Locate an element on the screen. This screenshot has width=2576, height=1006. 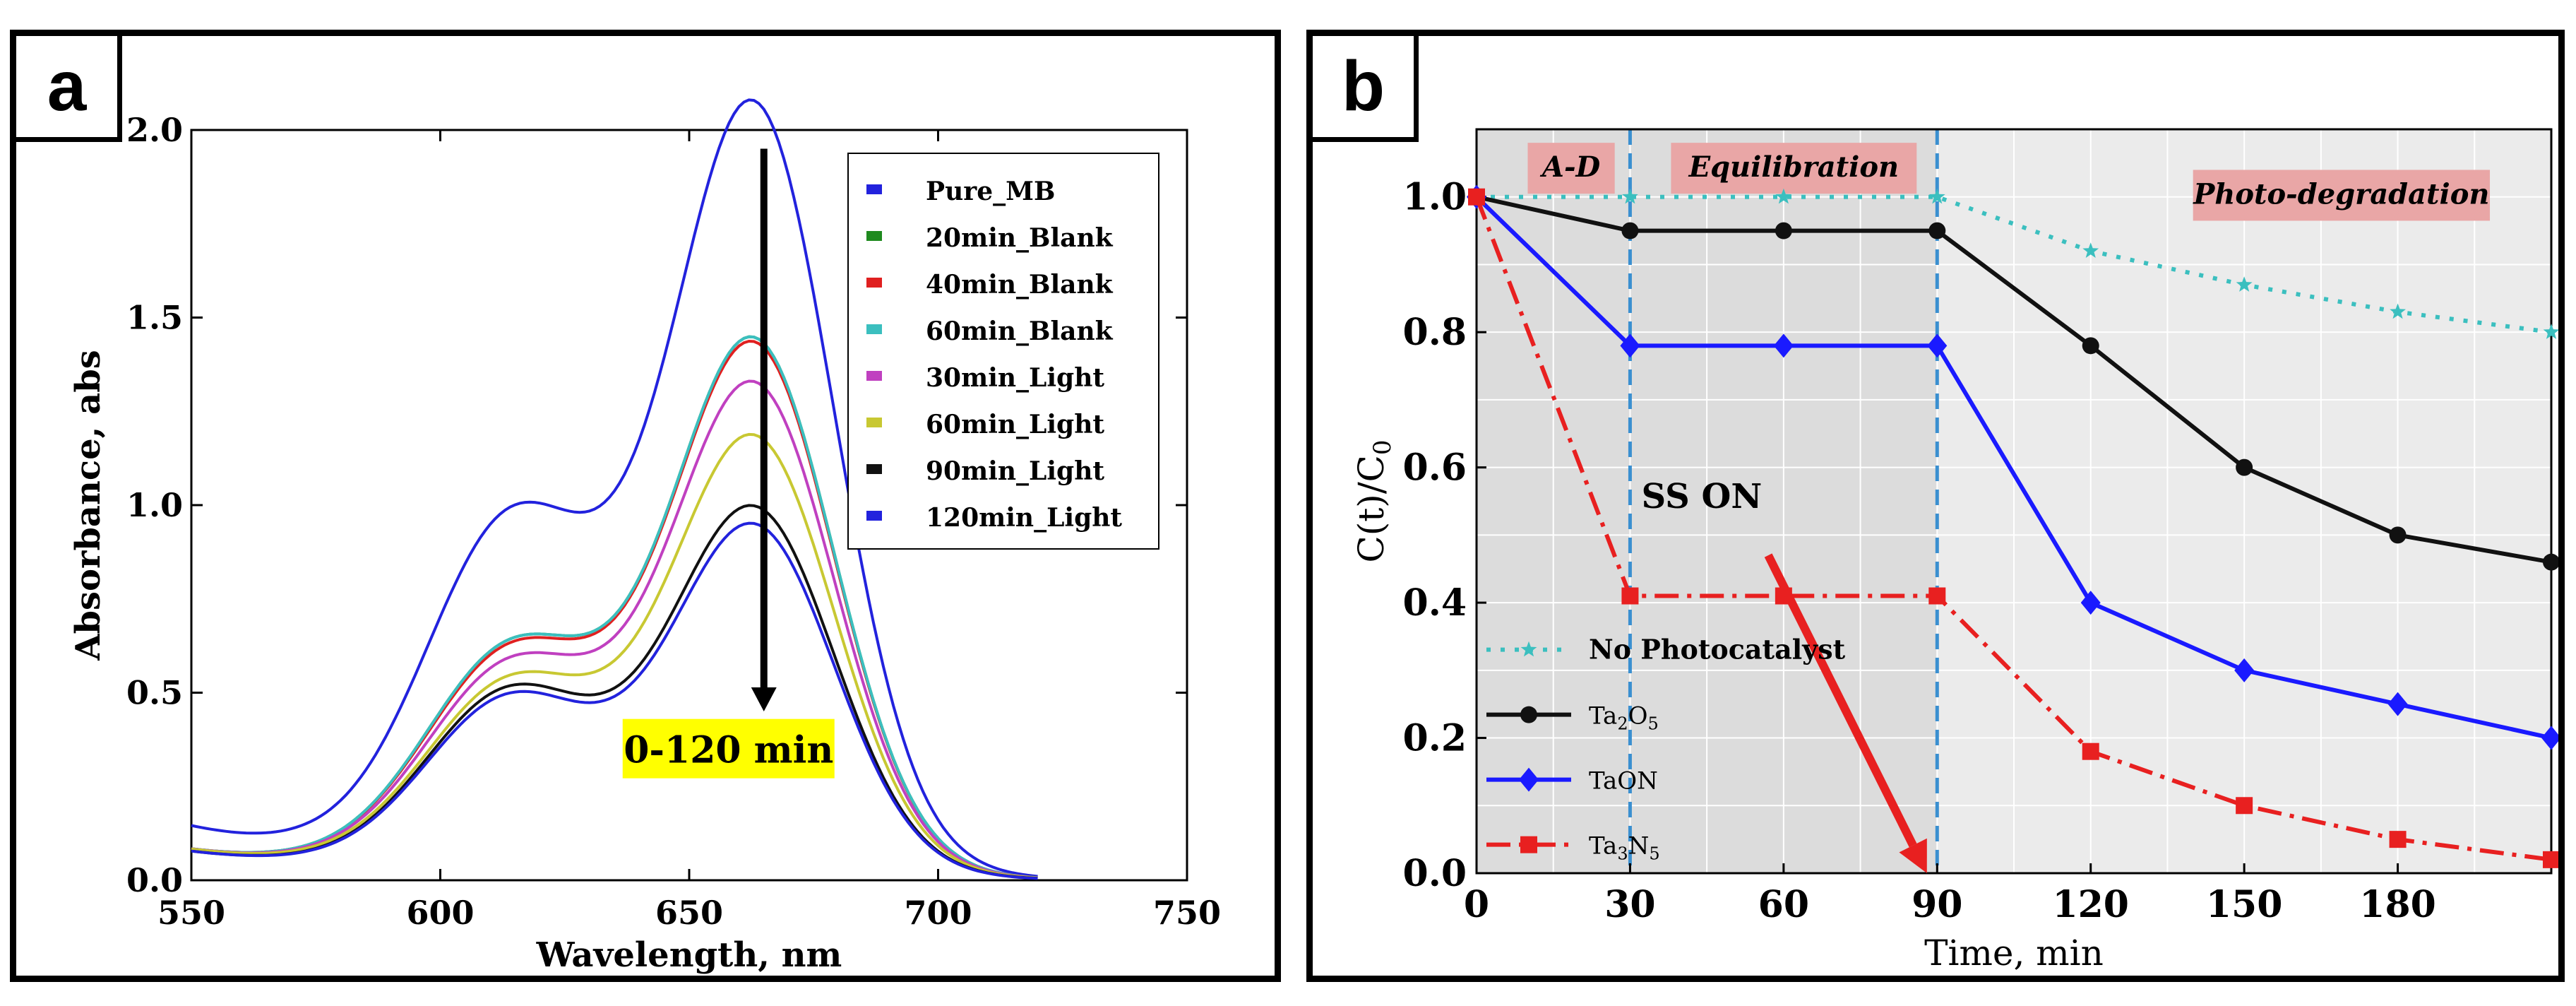
y-tick-label: 0.6 is located at coordinates (1435, 468).